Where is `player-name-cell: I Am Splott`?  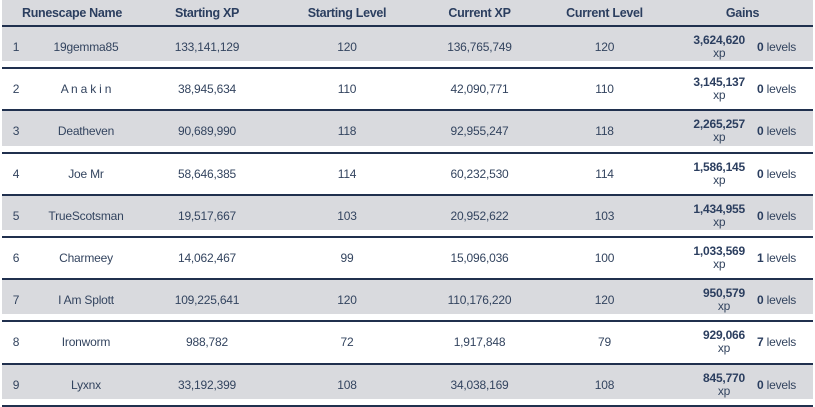 player-name-cell: I Am Splott is located at coordinates (86, 300).